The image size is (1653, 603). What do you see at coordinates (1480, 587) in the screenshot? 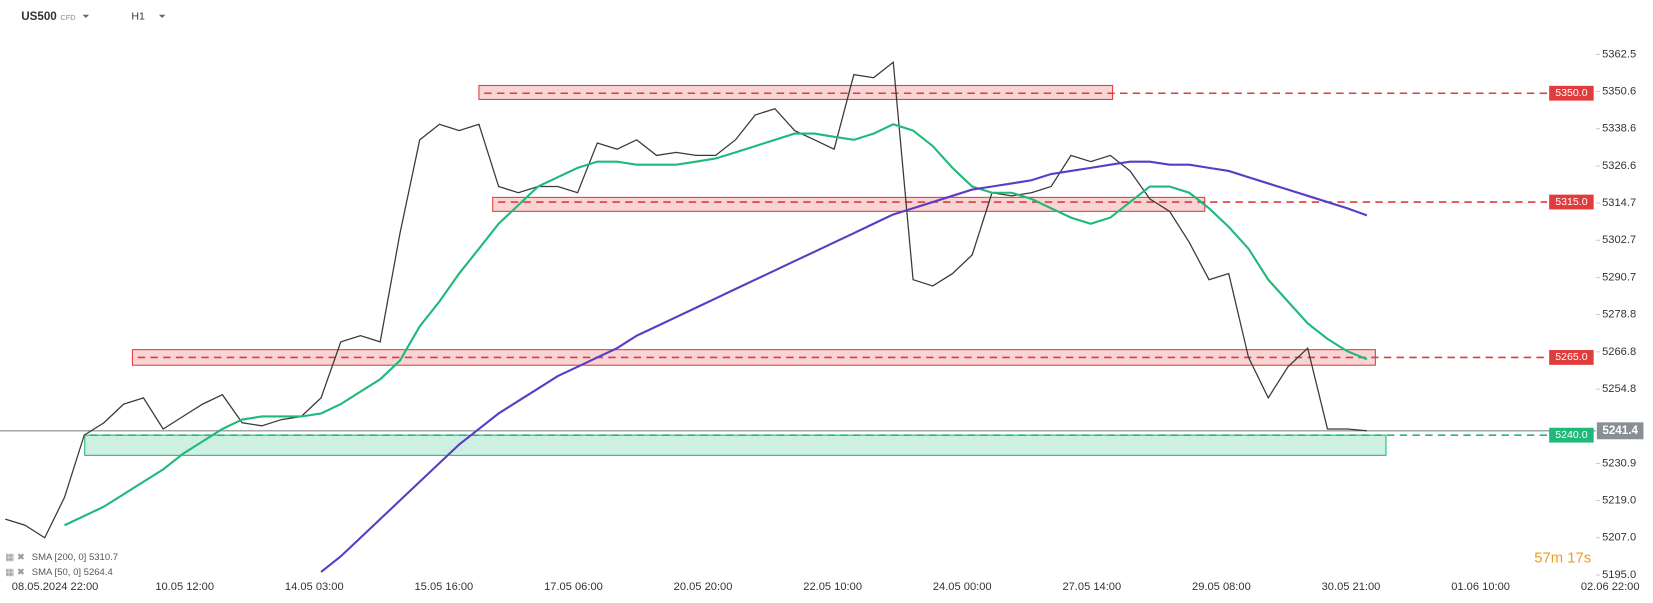
I see `x-tick-label: 01.06 10:00` at bounding box center [1480, 587].